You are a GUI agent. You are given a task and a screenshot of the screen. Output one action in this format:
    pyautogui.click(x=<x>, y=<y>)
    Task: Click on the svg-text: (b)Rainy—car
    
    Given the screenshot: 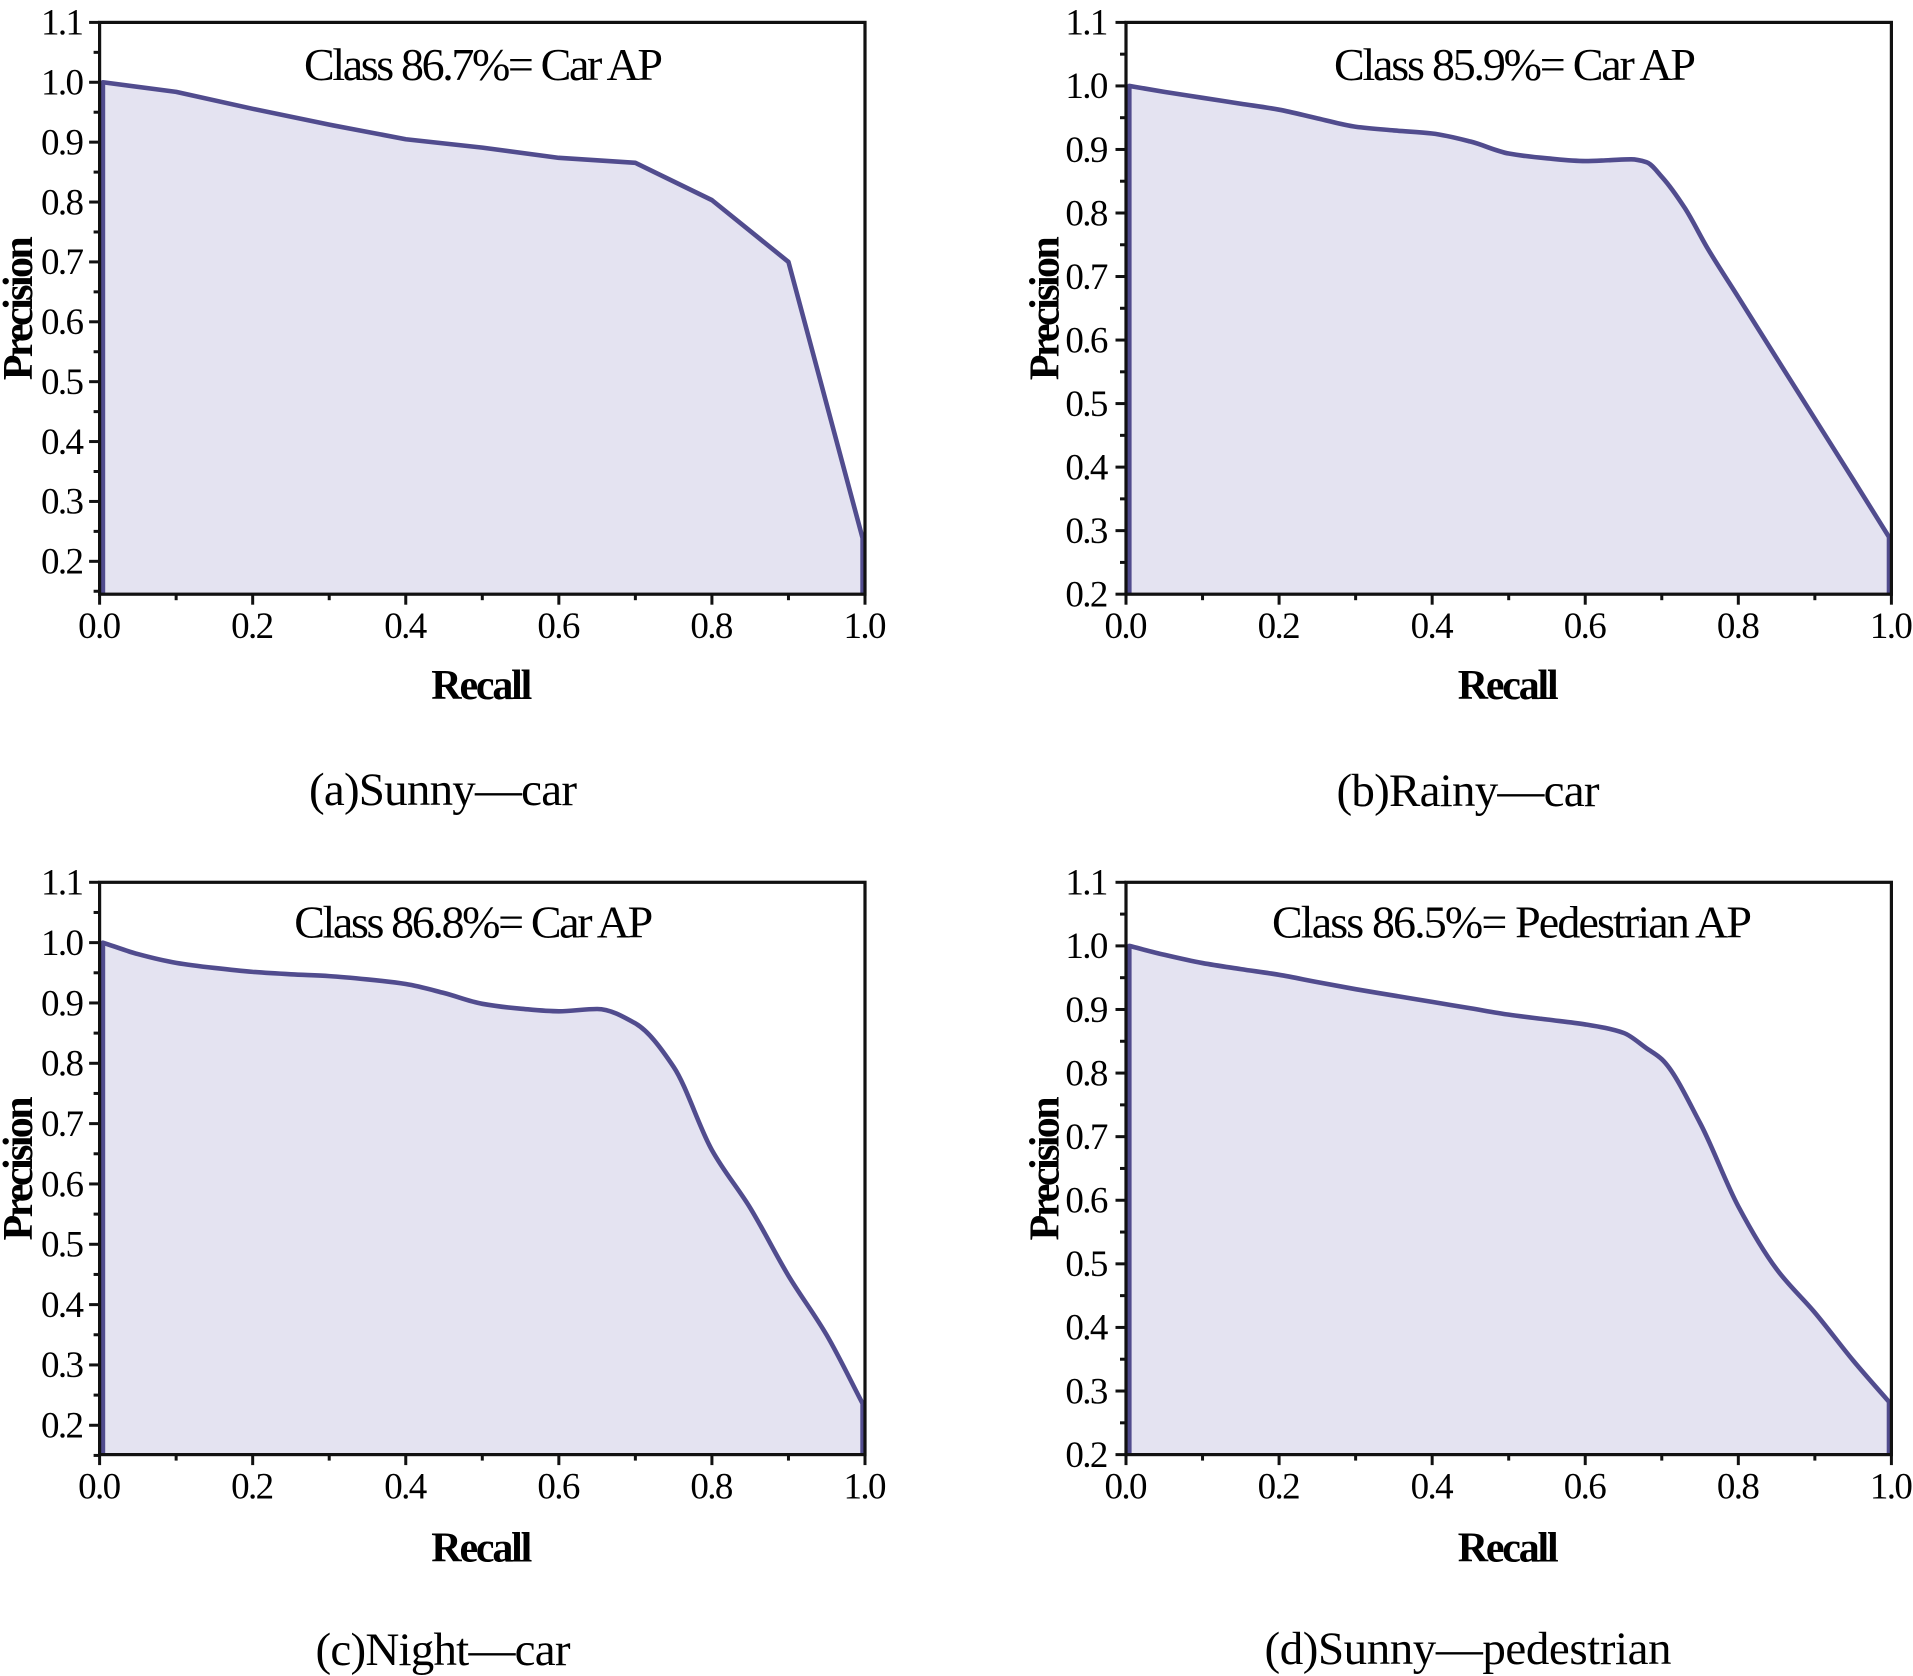 What is the action you would take?
    pyautogui.click(x=1468, y=791)
    